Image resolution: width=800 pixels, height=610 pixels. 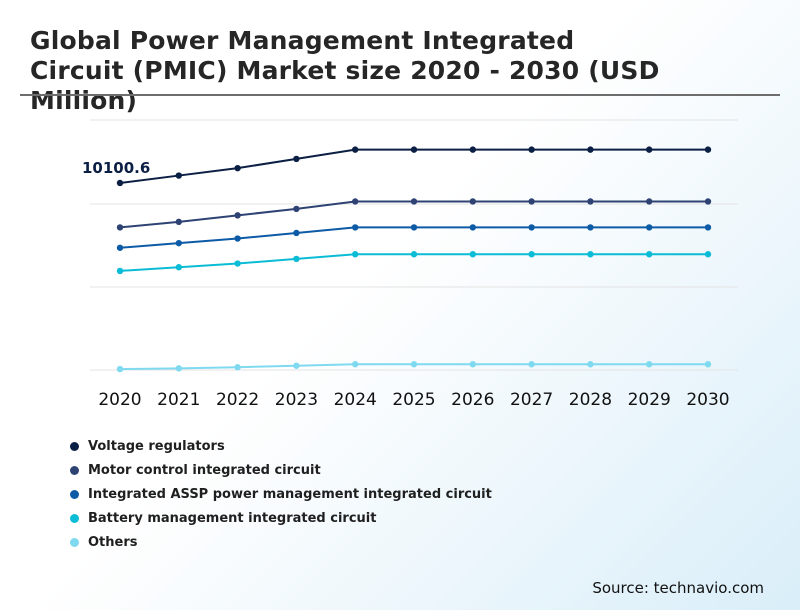 I want to click on series-1-point-2030, so click(x=708, y=201).